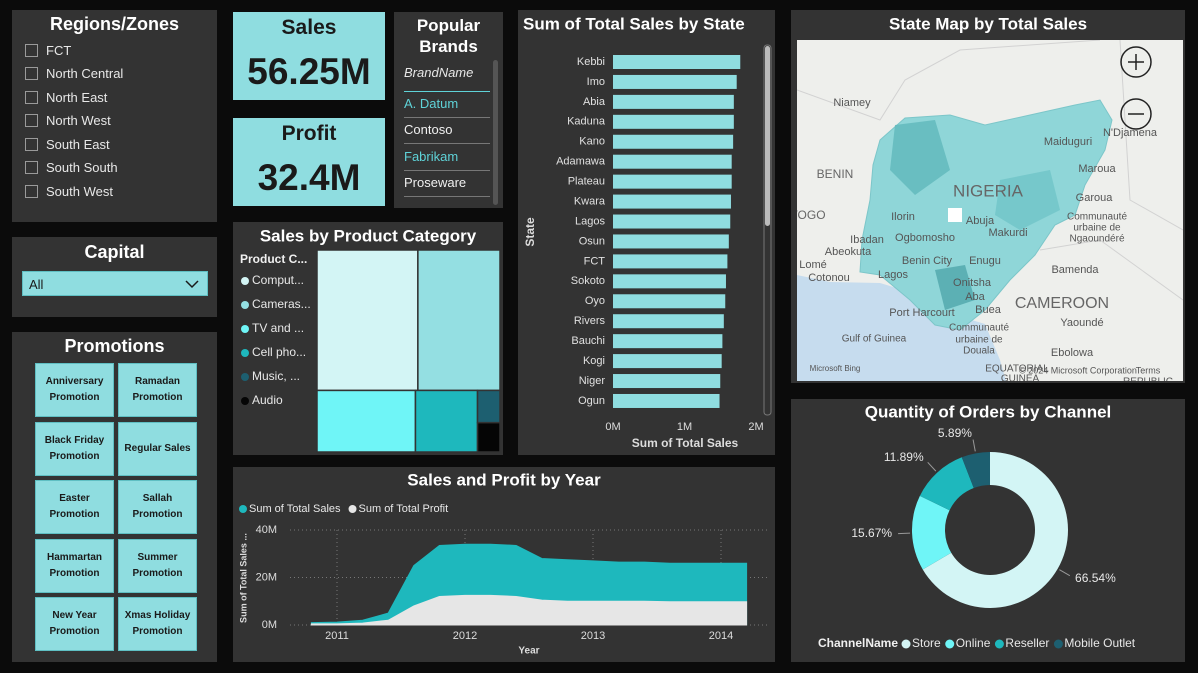 The height and width of the screenshot is (673, 1198). What do you see at coordinates (596, 82) in the screenshot?
I see `y-tick-label: Imo` at bounding box center [596, 82].